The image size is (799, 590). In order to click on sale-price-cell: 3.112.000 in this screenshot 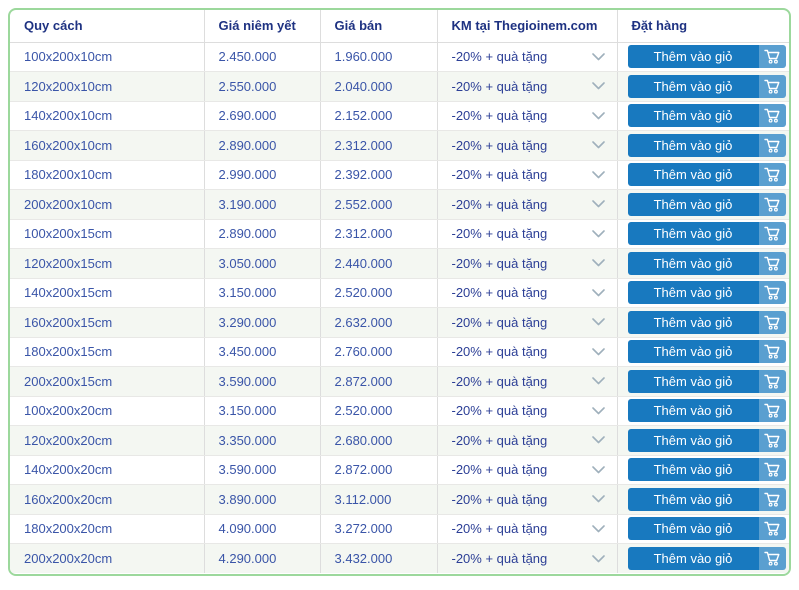, I will do `click(379, 499)`.